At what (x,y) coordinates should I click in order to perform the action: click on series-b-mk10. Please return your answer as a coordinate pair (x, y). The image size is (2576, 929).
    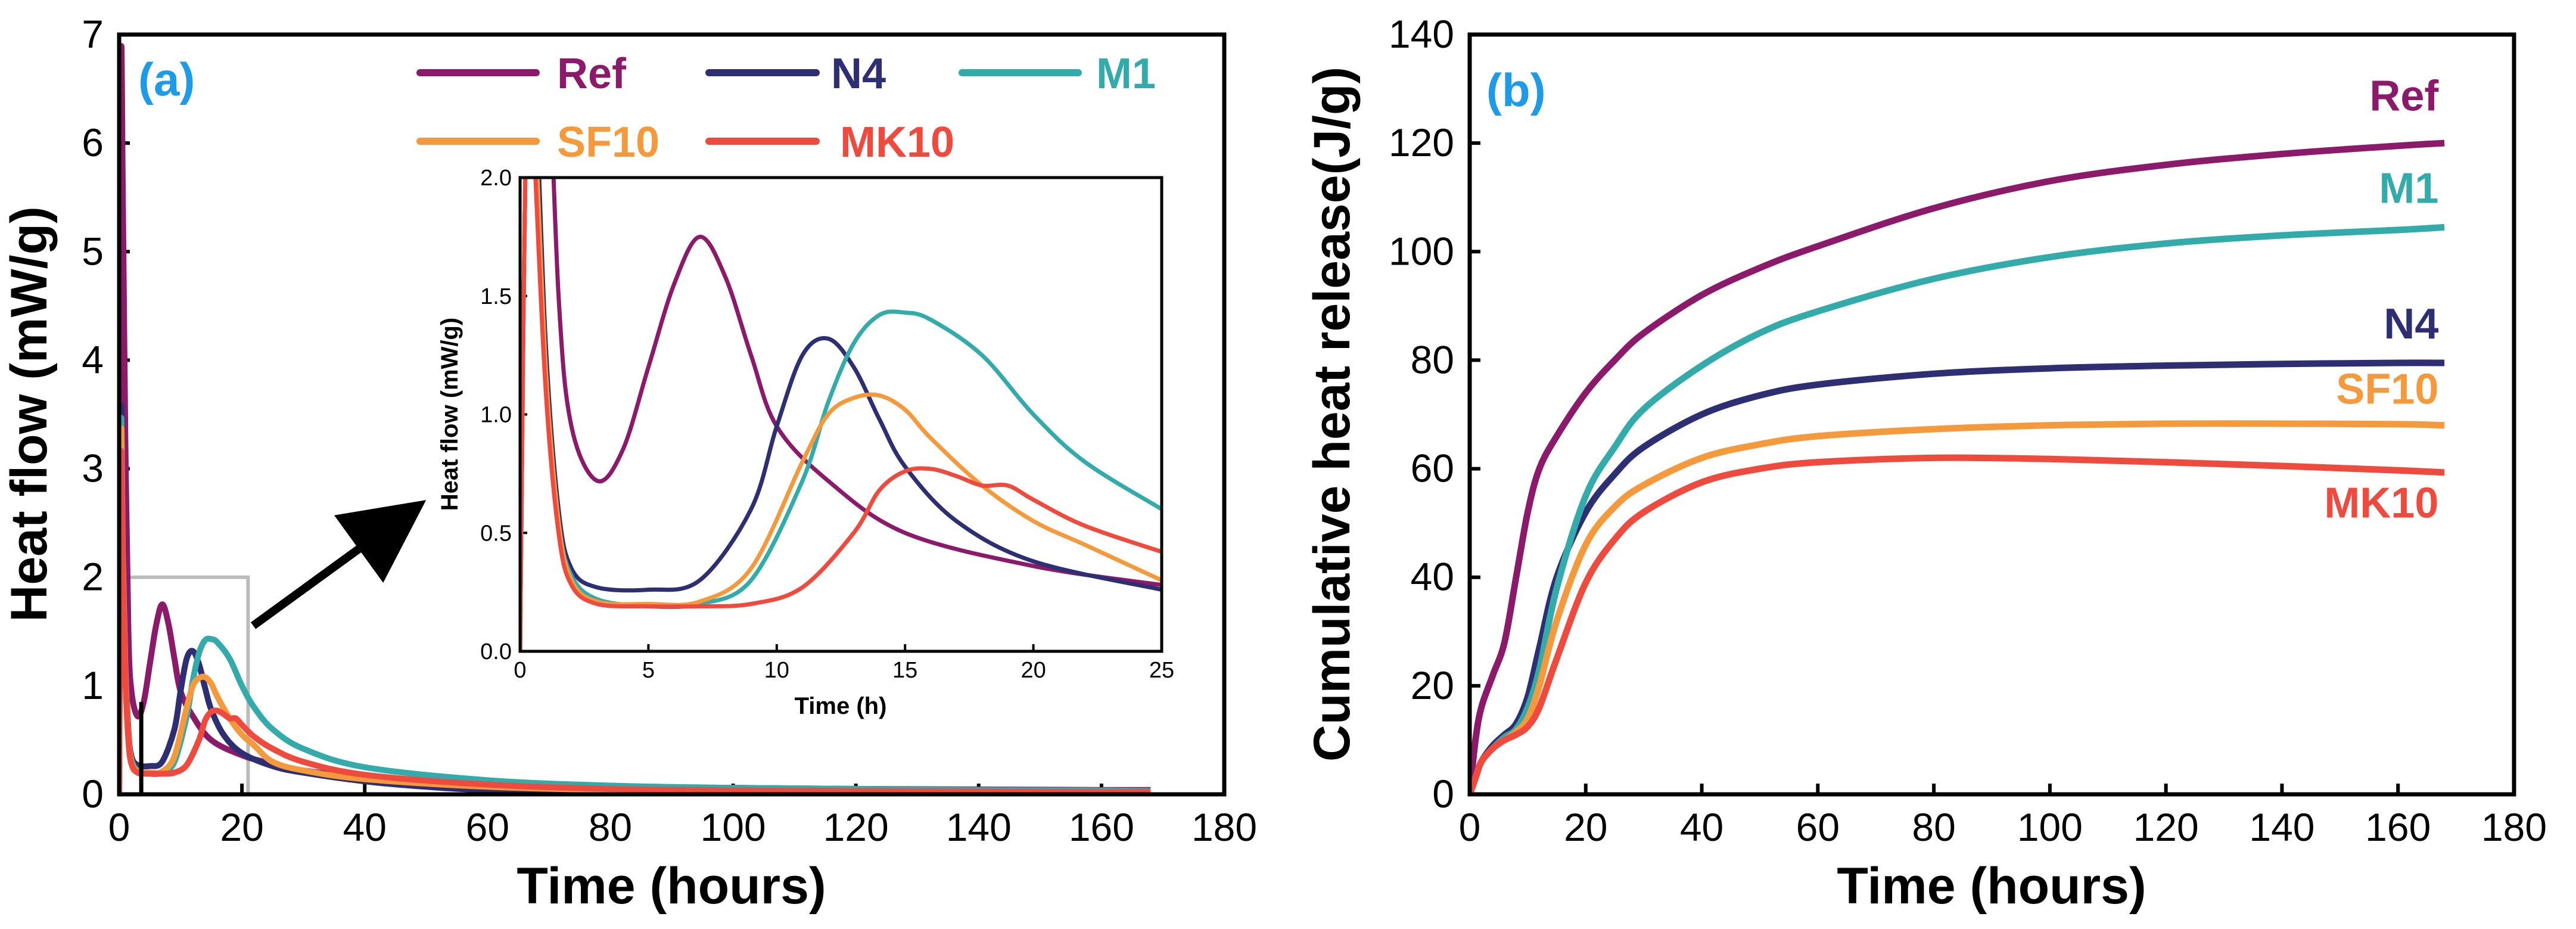
    Looking at the image, I should click on (1957, 624).